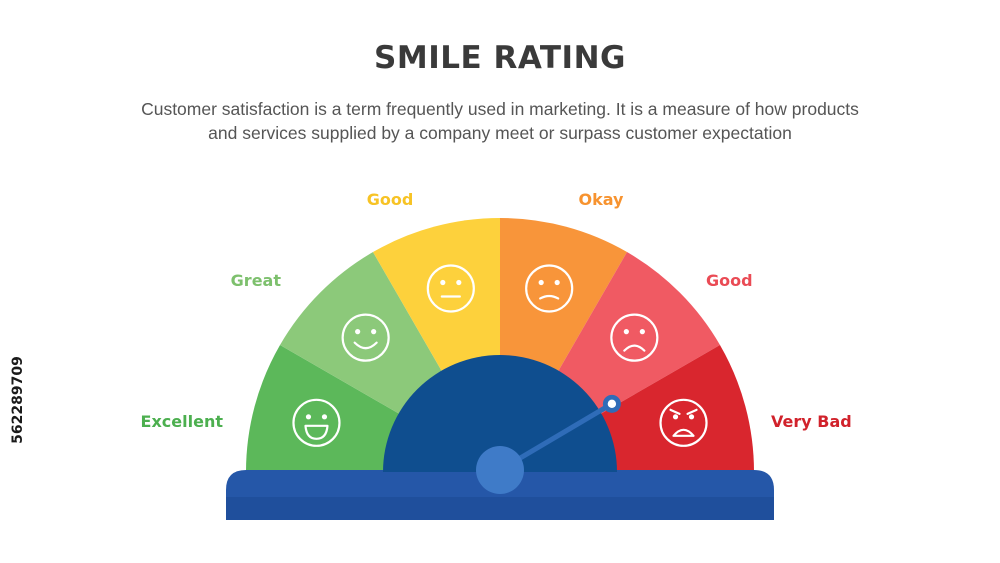 This screenshot has width=1000, height=563. I want to click on needle-tip-dot, so click(612, 404).